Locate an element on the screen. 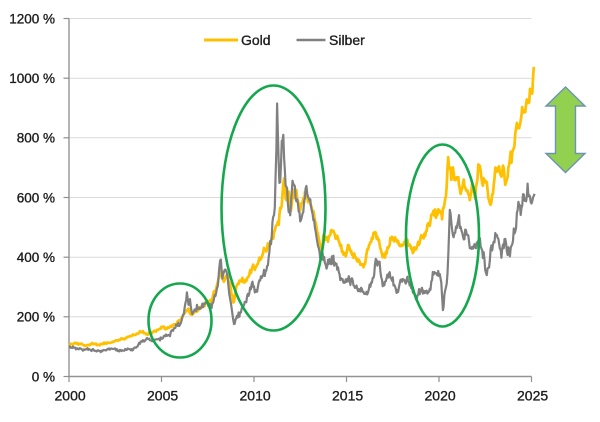 The width and height of the screenshot is (600, 422). svg-text: 200 % is located at coordinates (36, 317).